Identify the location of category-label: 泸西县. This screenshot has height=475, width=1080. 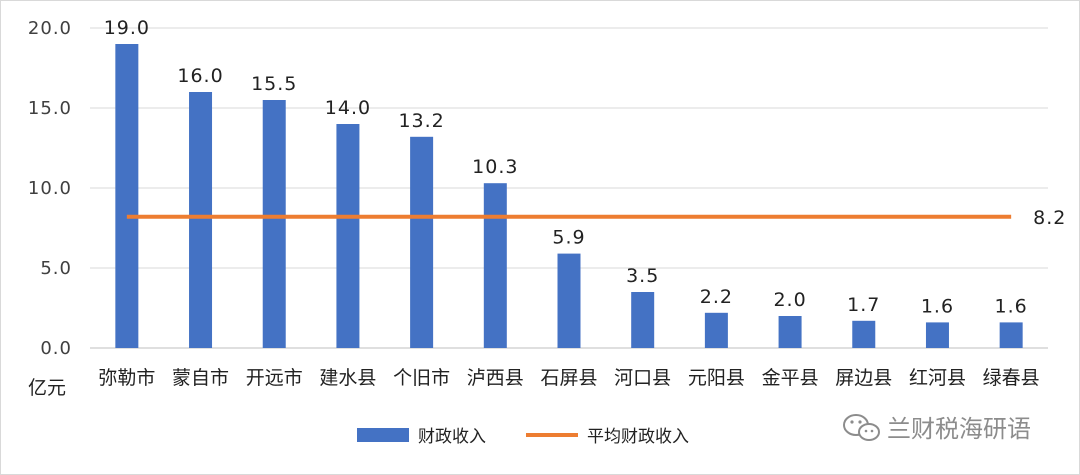
(495, 378).